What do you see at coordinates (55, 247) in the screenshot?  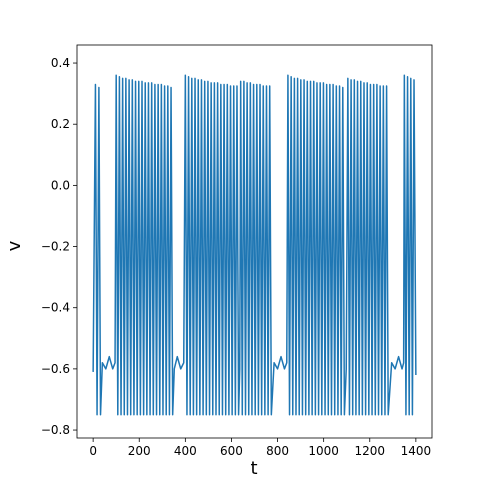 I see `y-tick-label: −0.2` at bounding box center [55, 247].